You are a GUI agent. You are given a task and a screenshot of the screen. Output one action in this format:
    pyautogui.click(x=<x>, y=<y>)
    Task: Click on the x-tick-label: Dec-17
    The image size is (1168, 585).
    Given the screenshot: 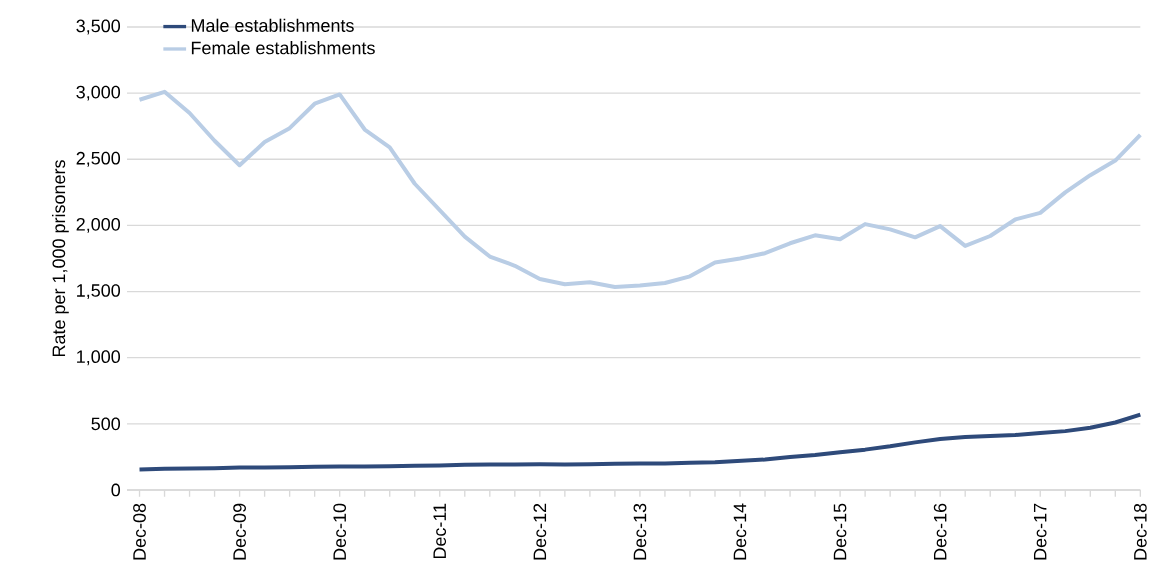 What is the action you would take?
    pyautogui.click(x=1040, y=531)
    